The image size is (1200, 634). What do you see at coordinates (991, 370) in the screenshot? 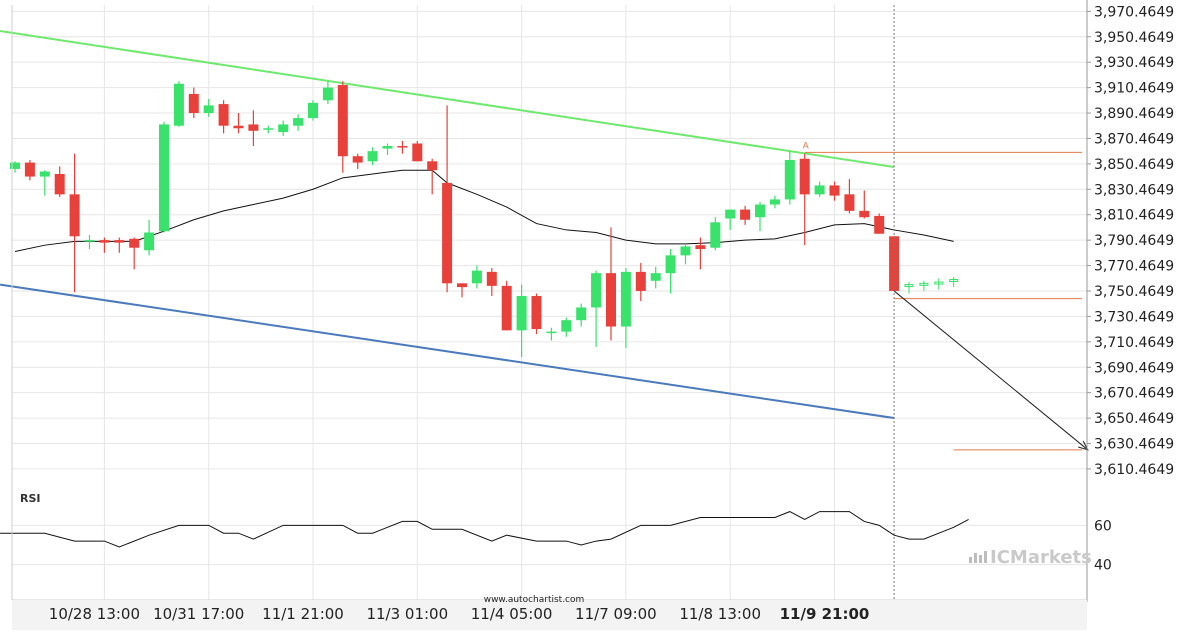
I see `forecast-arrow-line` at bounding box center [991, 370].